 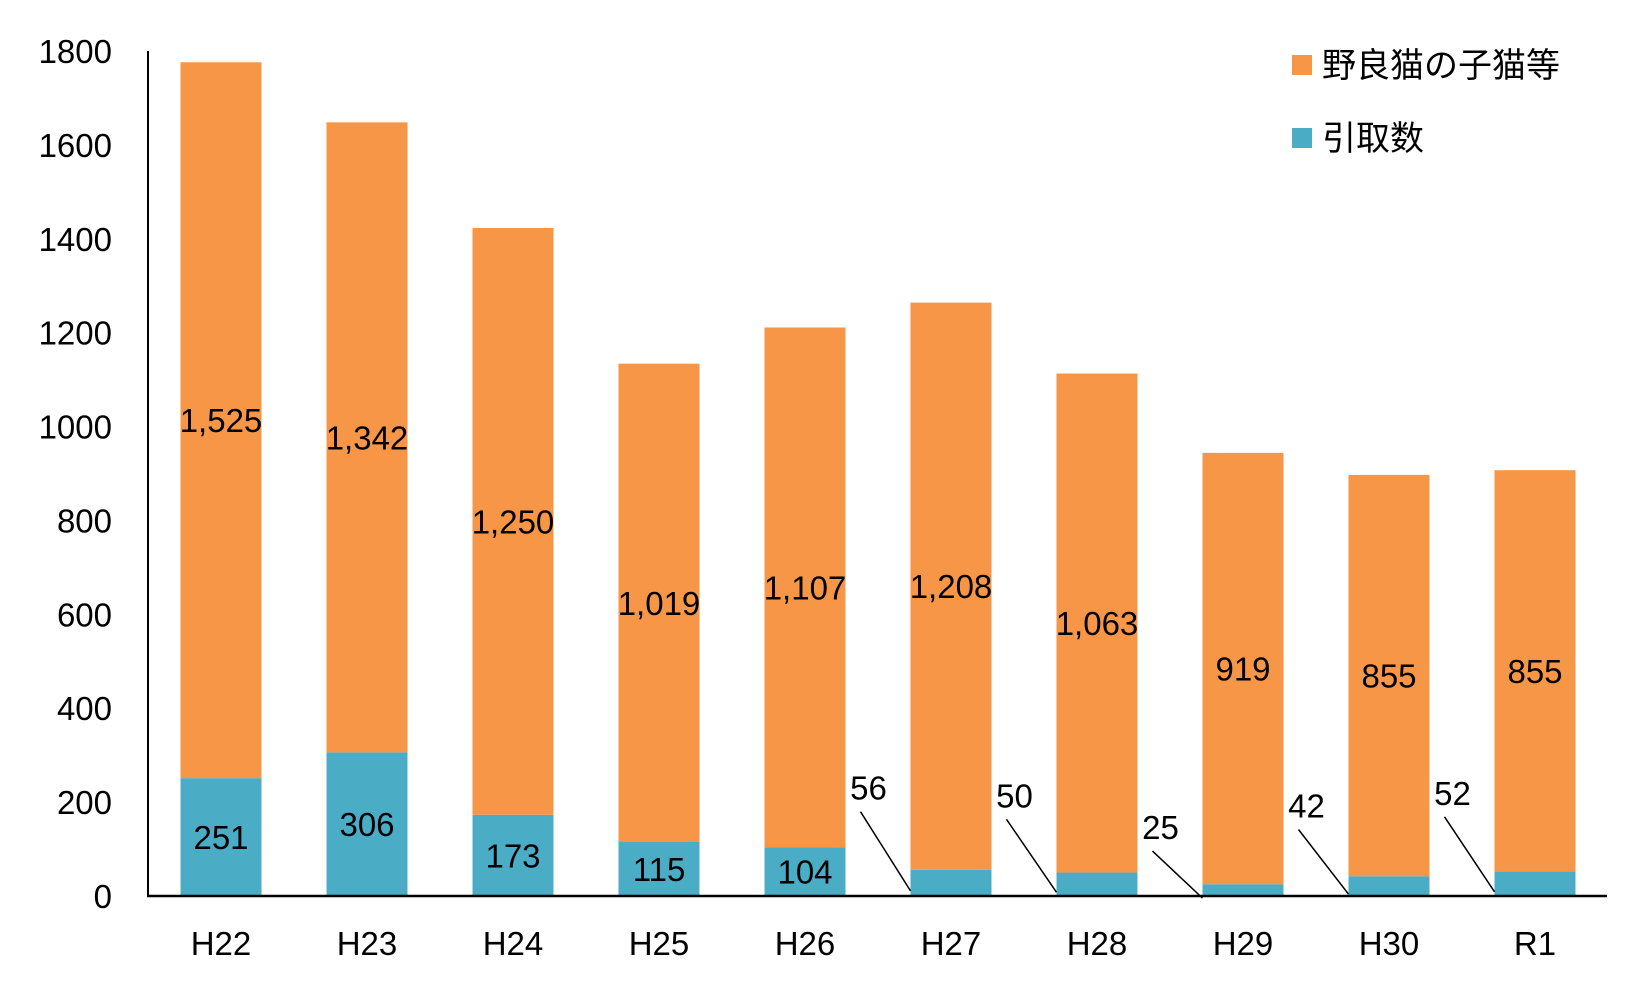 I want to click on bar-orange-H26, so click(x=805, y=587).